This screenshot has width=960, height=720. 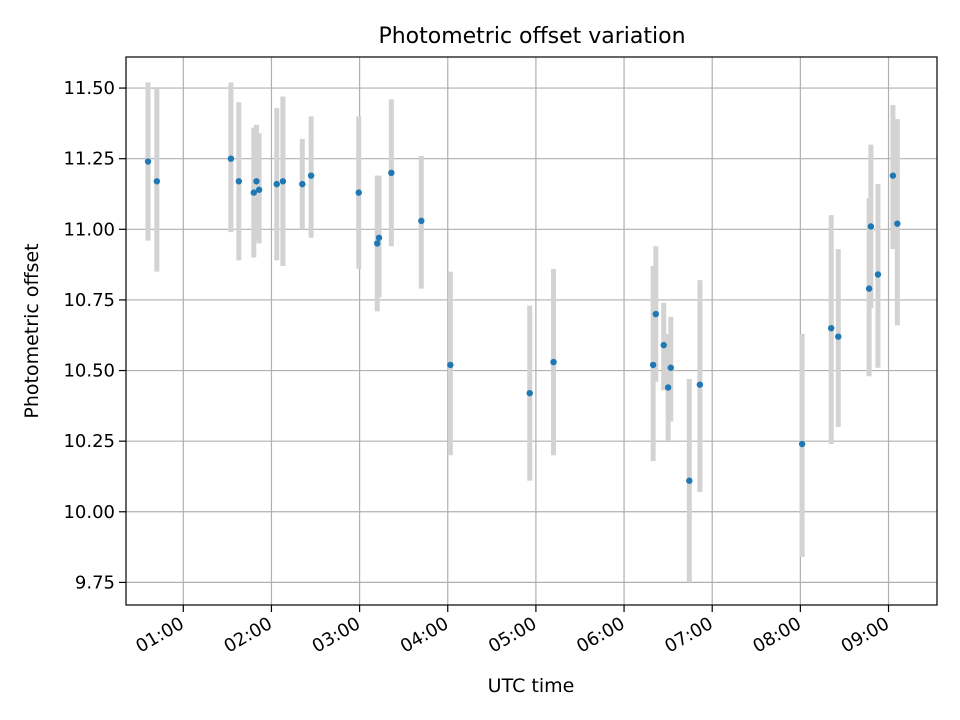 What do you see at coordinates (89, 300) in the screenshot?
I see `y-tick-label: 10.75` at bounding box center [89, 300].